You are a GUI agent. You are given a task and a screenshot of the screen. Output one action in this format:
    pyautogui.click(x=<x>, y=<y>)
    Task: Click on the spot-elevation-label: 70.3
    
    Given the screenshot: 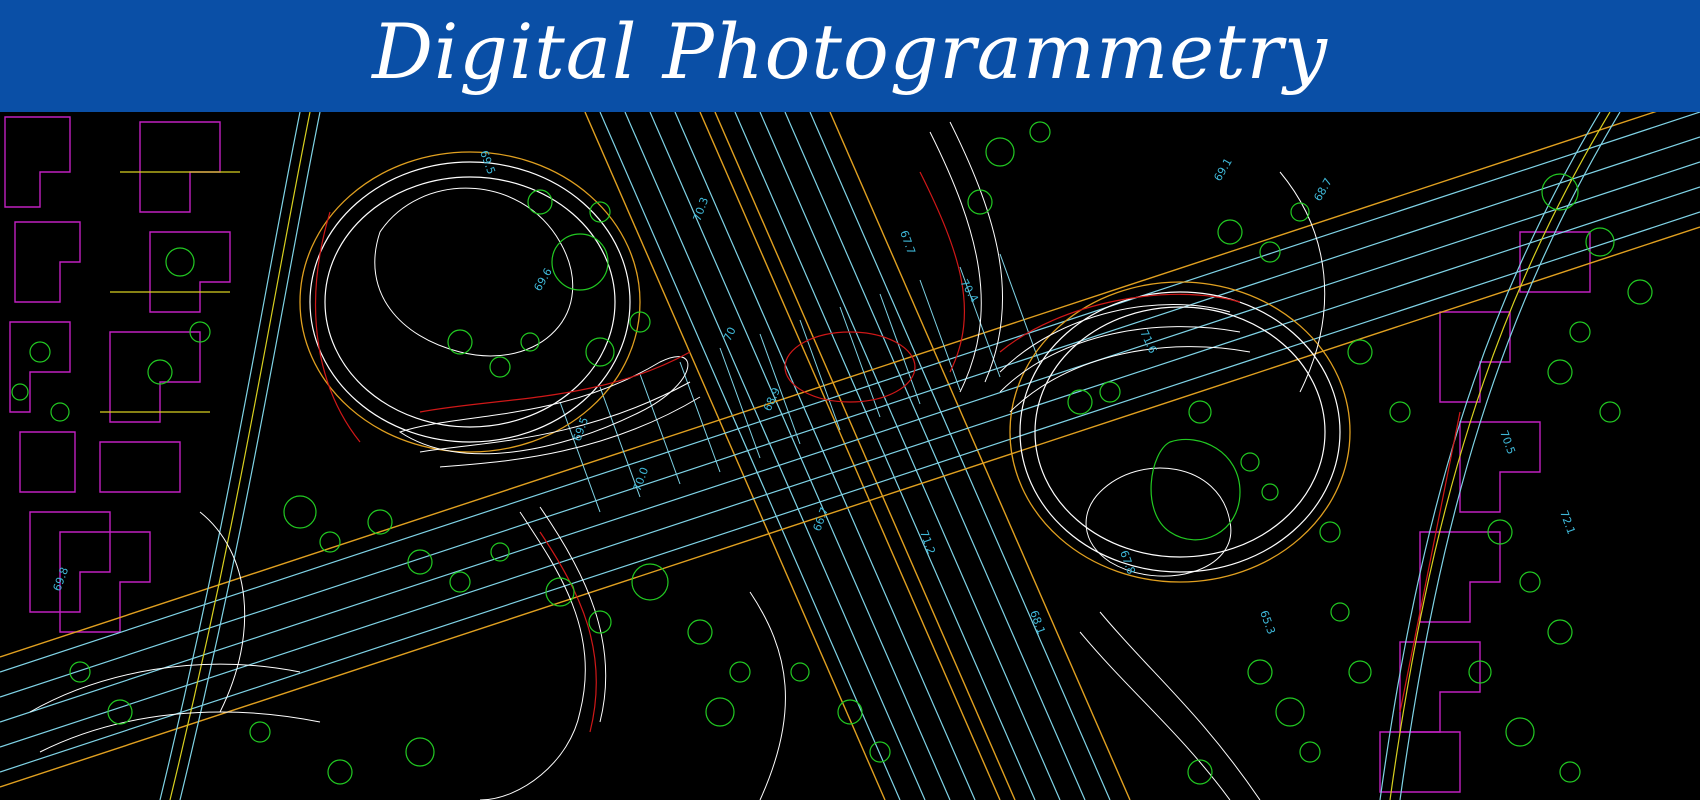 What is the action you would take?
    pyautogui.click(x=701, y=209)
    